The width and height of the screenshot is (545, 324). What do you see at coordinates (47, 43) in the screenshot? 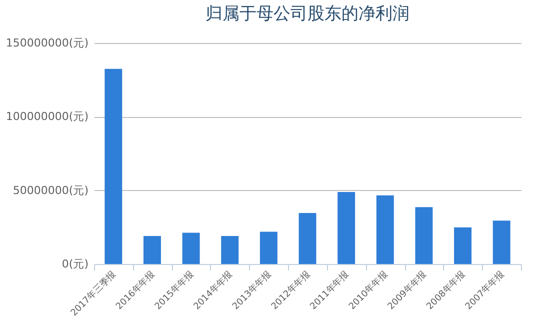
I see `y-tick-label: 150000000(元)` at bounding box center [47, 43].